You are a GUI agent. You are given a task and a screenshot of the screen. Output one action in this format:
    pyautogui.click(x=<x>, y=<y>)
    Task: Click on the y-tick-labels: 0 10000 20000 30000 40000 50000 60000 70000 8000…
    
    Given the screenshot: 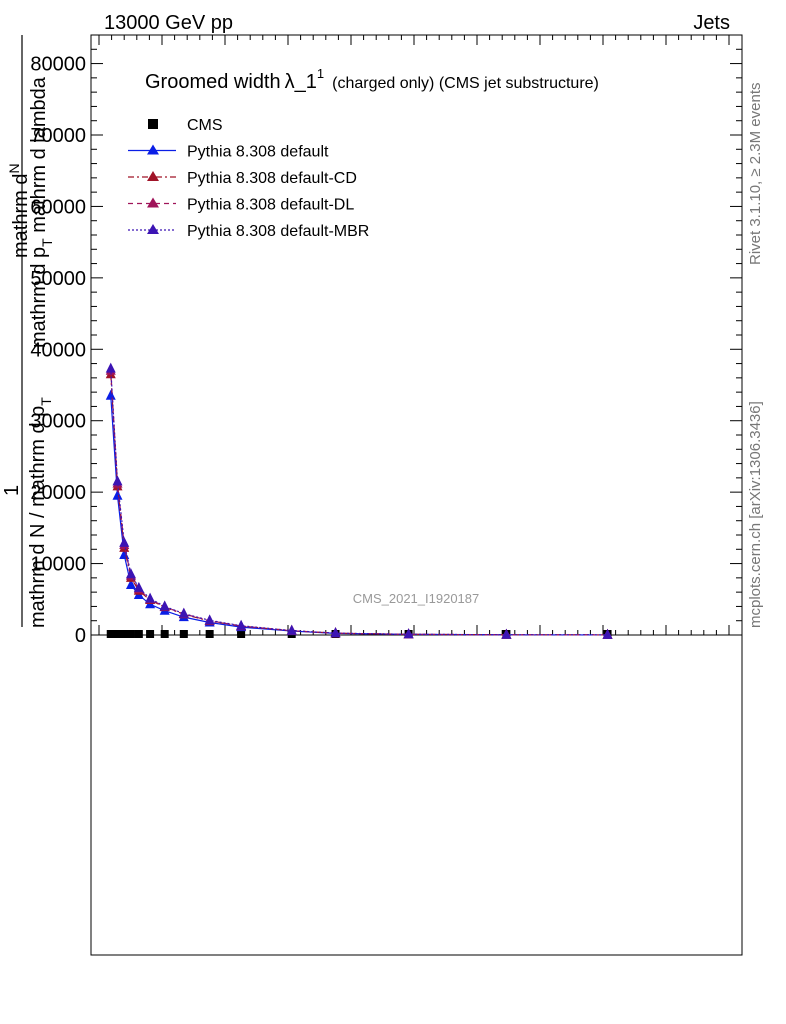 What is the action you would take?
    pyautogui.click(x=58, y=350)
    